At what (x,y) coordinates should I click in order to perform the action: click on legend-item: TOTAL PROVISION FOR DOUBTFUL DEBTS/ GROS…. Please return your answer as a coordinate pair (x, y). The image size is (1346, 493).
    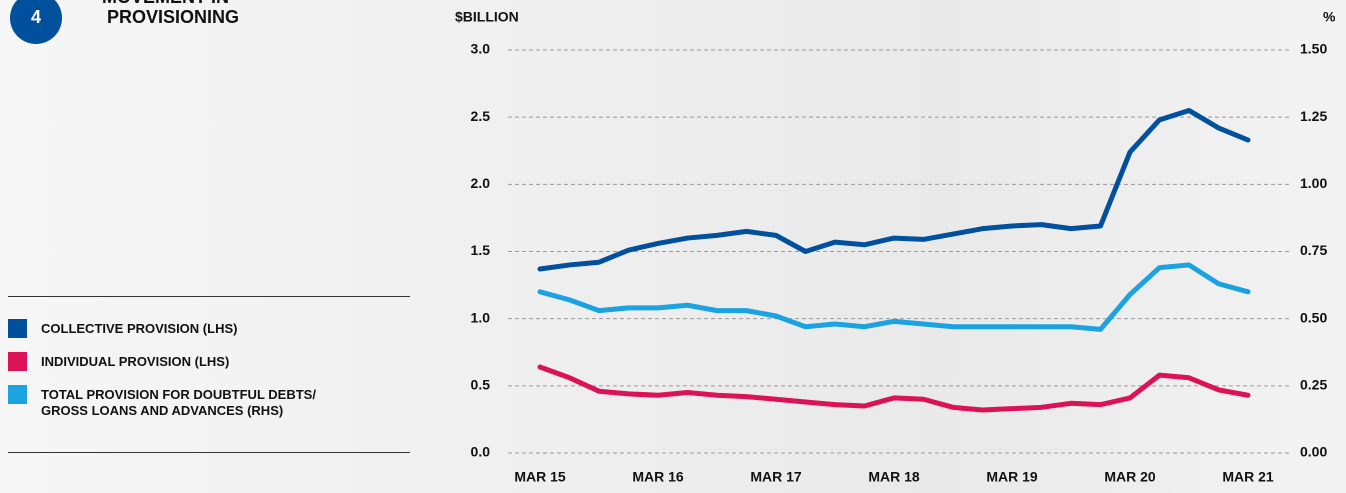
    Looking at the image, I should click on (209, 402).